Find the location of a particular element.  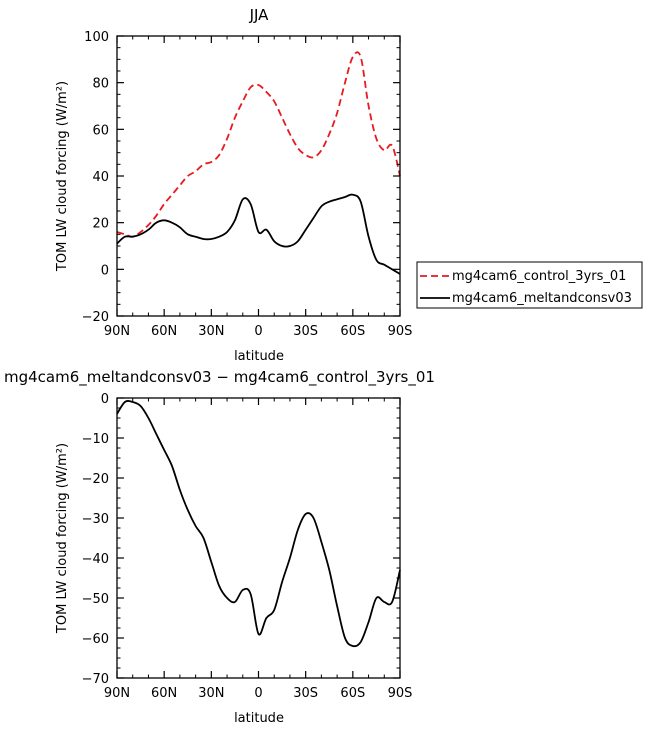

top-x-tick-label: 30N is located at coordinates (211, 331).